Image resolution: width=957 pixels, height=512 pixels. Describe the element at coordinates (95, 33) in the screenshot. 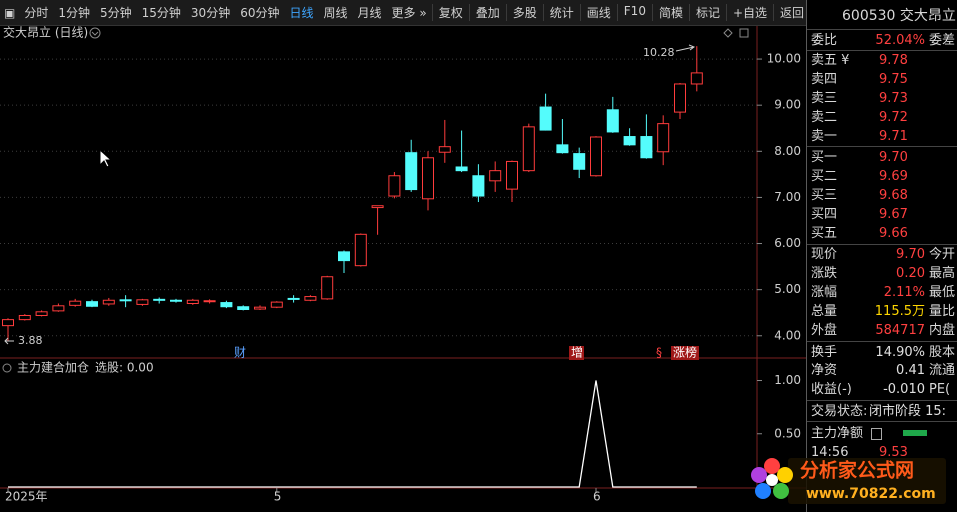

I see `title-menu-icon` at that location.